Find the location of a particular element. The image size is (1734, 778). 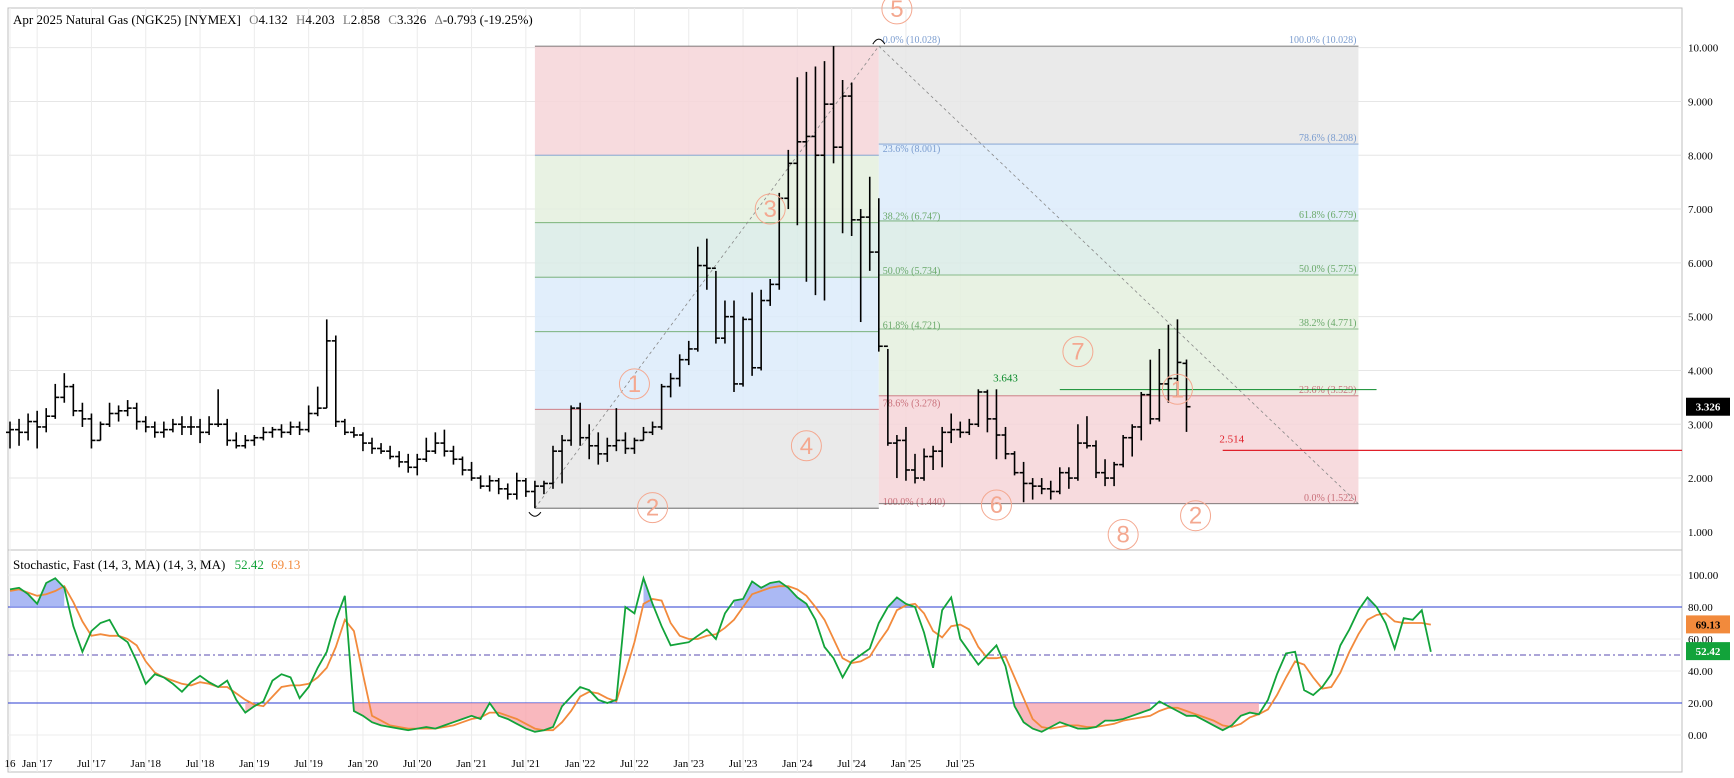

high-label: H is located at coordinates (300, 19).